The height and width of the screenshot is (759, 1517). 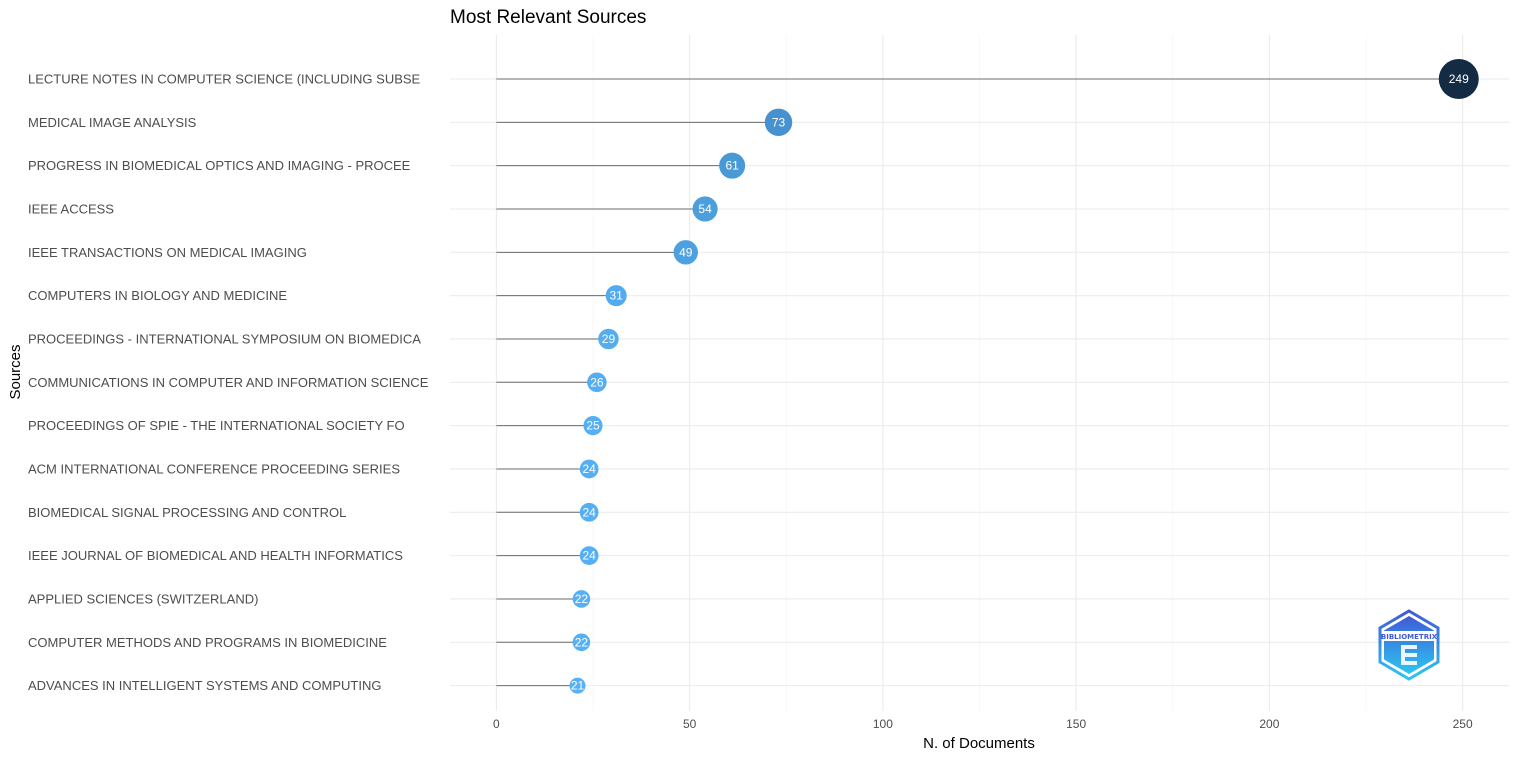 What do you see at coordinates (979, 743) in the screenshot?
I see `x-axis-title: N. of Documents` at bounding box center [979, 743].